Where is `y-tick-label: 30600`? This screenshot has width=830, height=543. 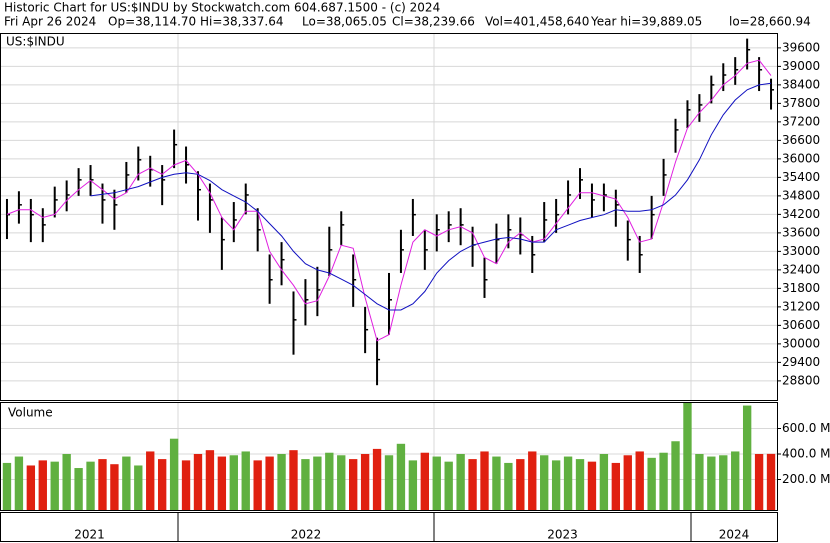 y-tick-label: 30600 is located at coordinates (801, 325).